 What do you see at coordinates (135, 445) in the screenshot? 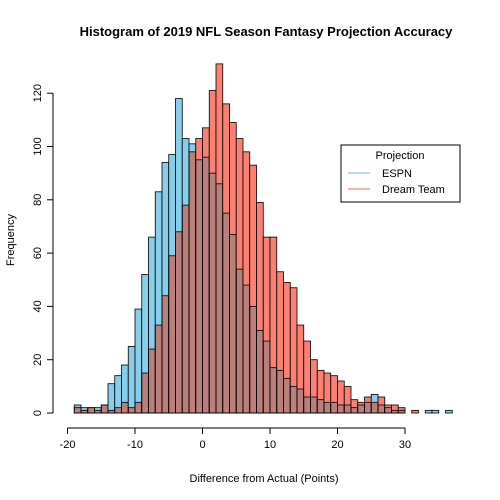
I see `x-tick-label: -10` at bounding box center [135, 445].